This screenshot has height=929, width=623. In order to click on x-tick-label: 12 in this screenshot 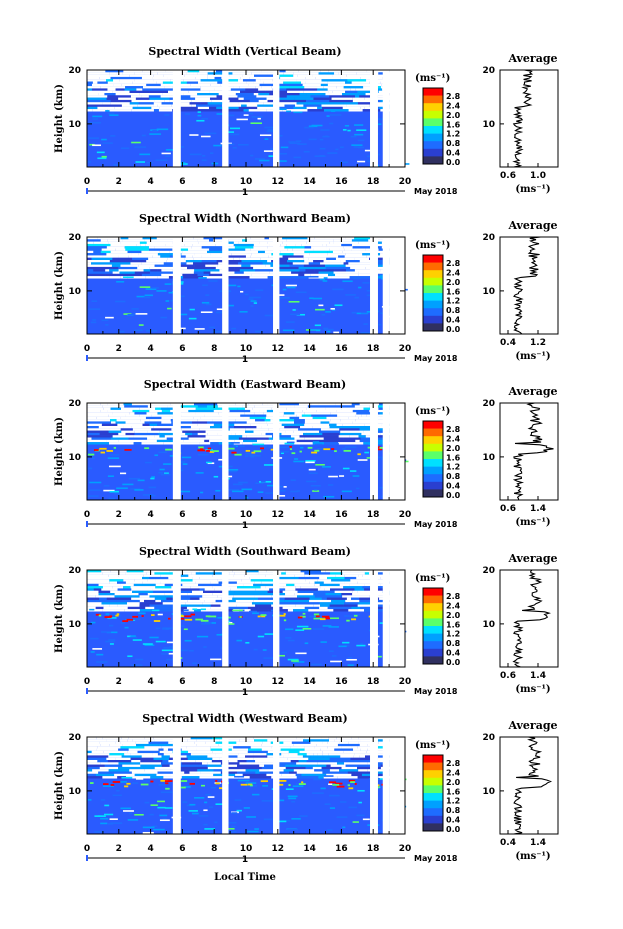, I will do `click(278, 515)`.